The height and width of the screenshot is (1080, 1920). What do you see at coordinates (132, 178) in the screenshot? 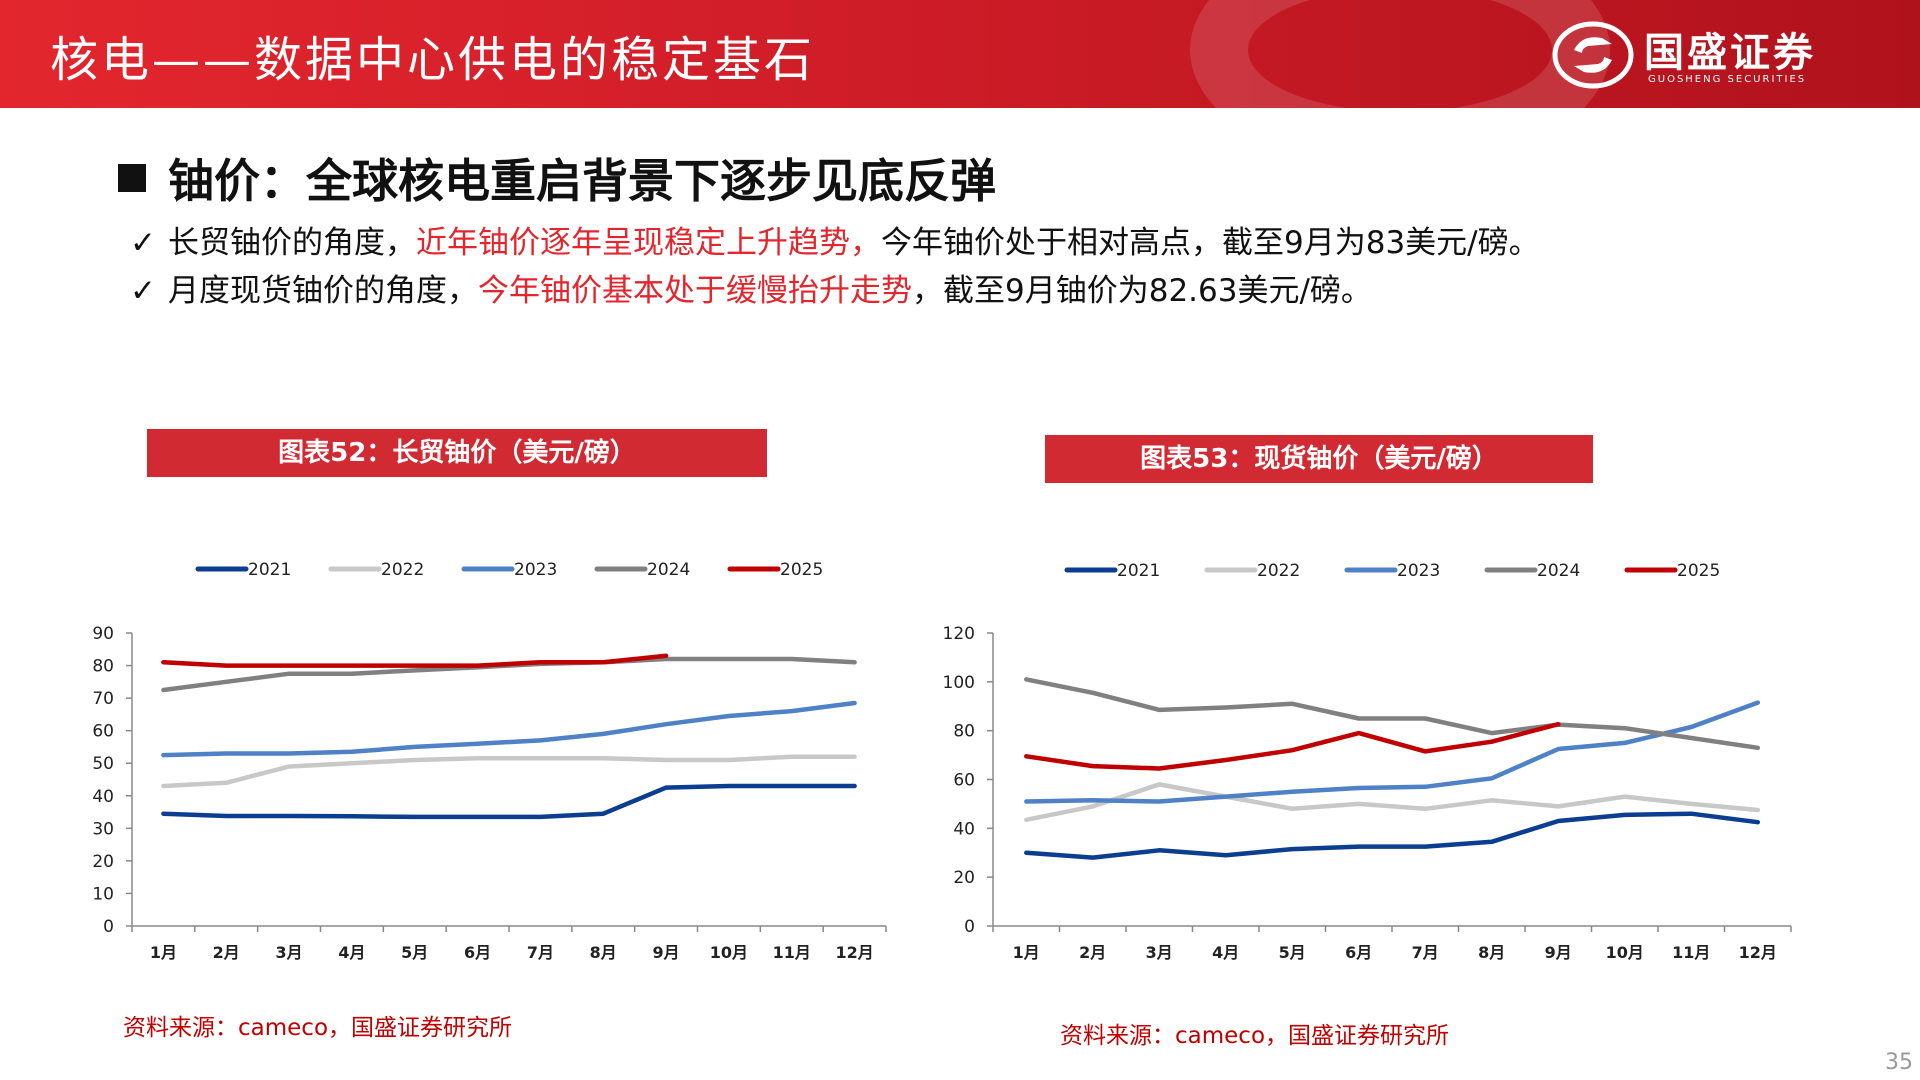
I see `square-bullet-icon` at bounding box center [132, 178].